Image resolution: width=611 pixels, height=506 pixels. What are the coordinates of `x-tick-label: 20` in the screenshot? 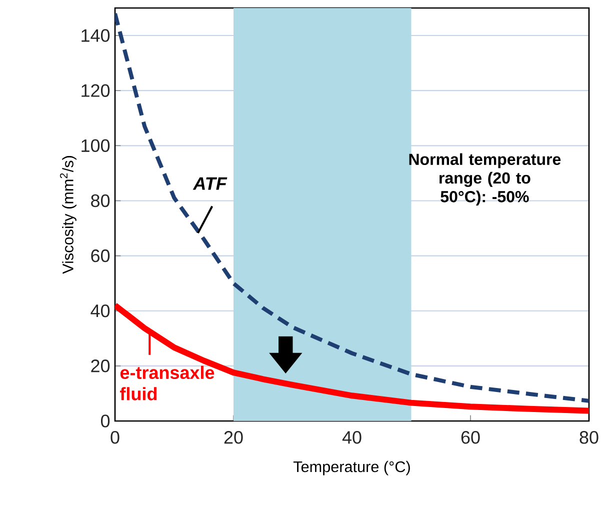 It's located at (233, 437).